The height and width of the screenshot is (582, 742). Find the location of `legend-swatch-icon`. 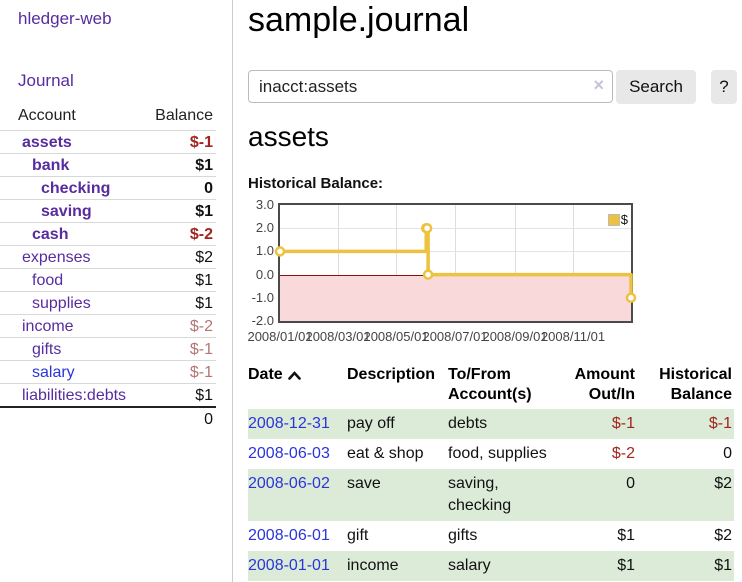

legend-swatch-icon is located at coordinates (613, 219).